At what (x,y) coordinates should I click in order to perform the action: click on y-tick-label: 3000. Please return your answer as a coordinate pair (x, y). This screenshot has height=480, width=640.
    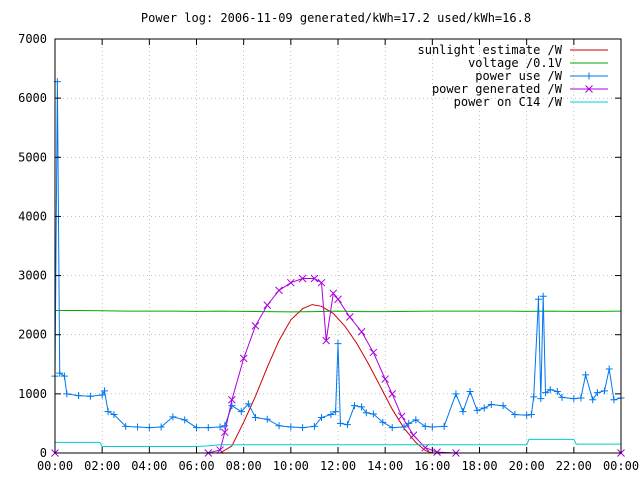
    Looking at the image, I should click on (32, 276).